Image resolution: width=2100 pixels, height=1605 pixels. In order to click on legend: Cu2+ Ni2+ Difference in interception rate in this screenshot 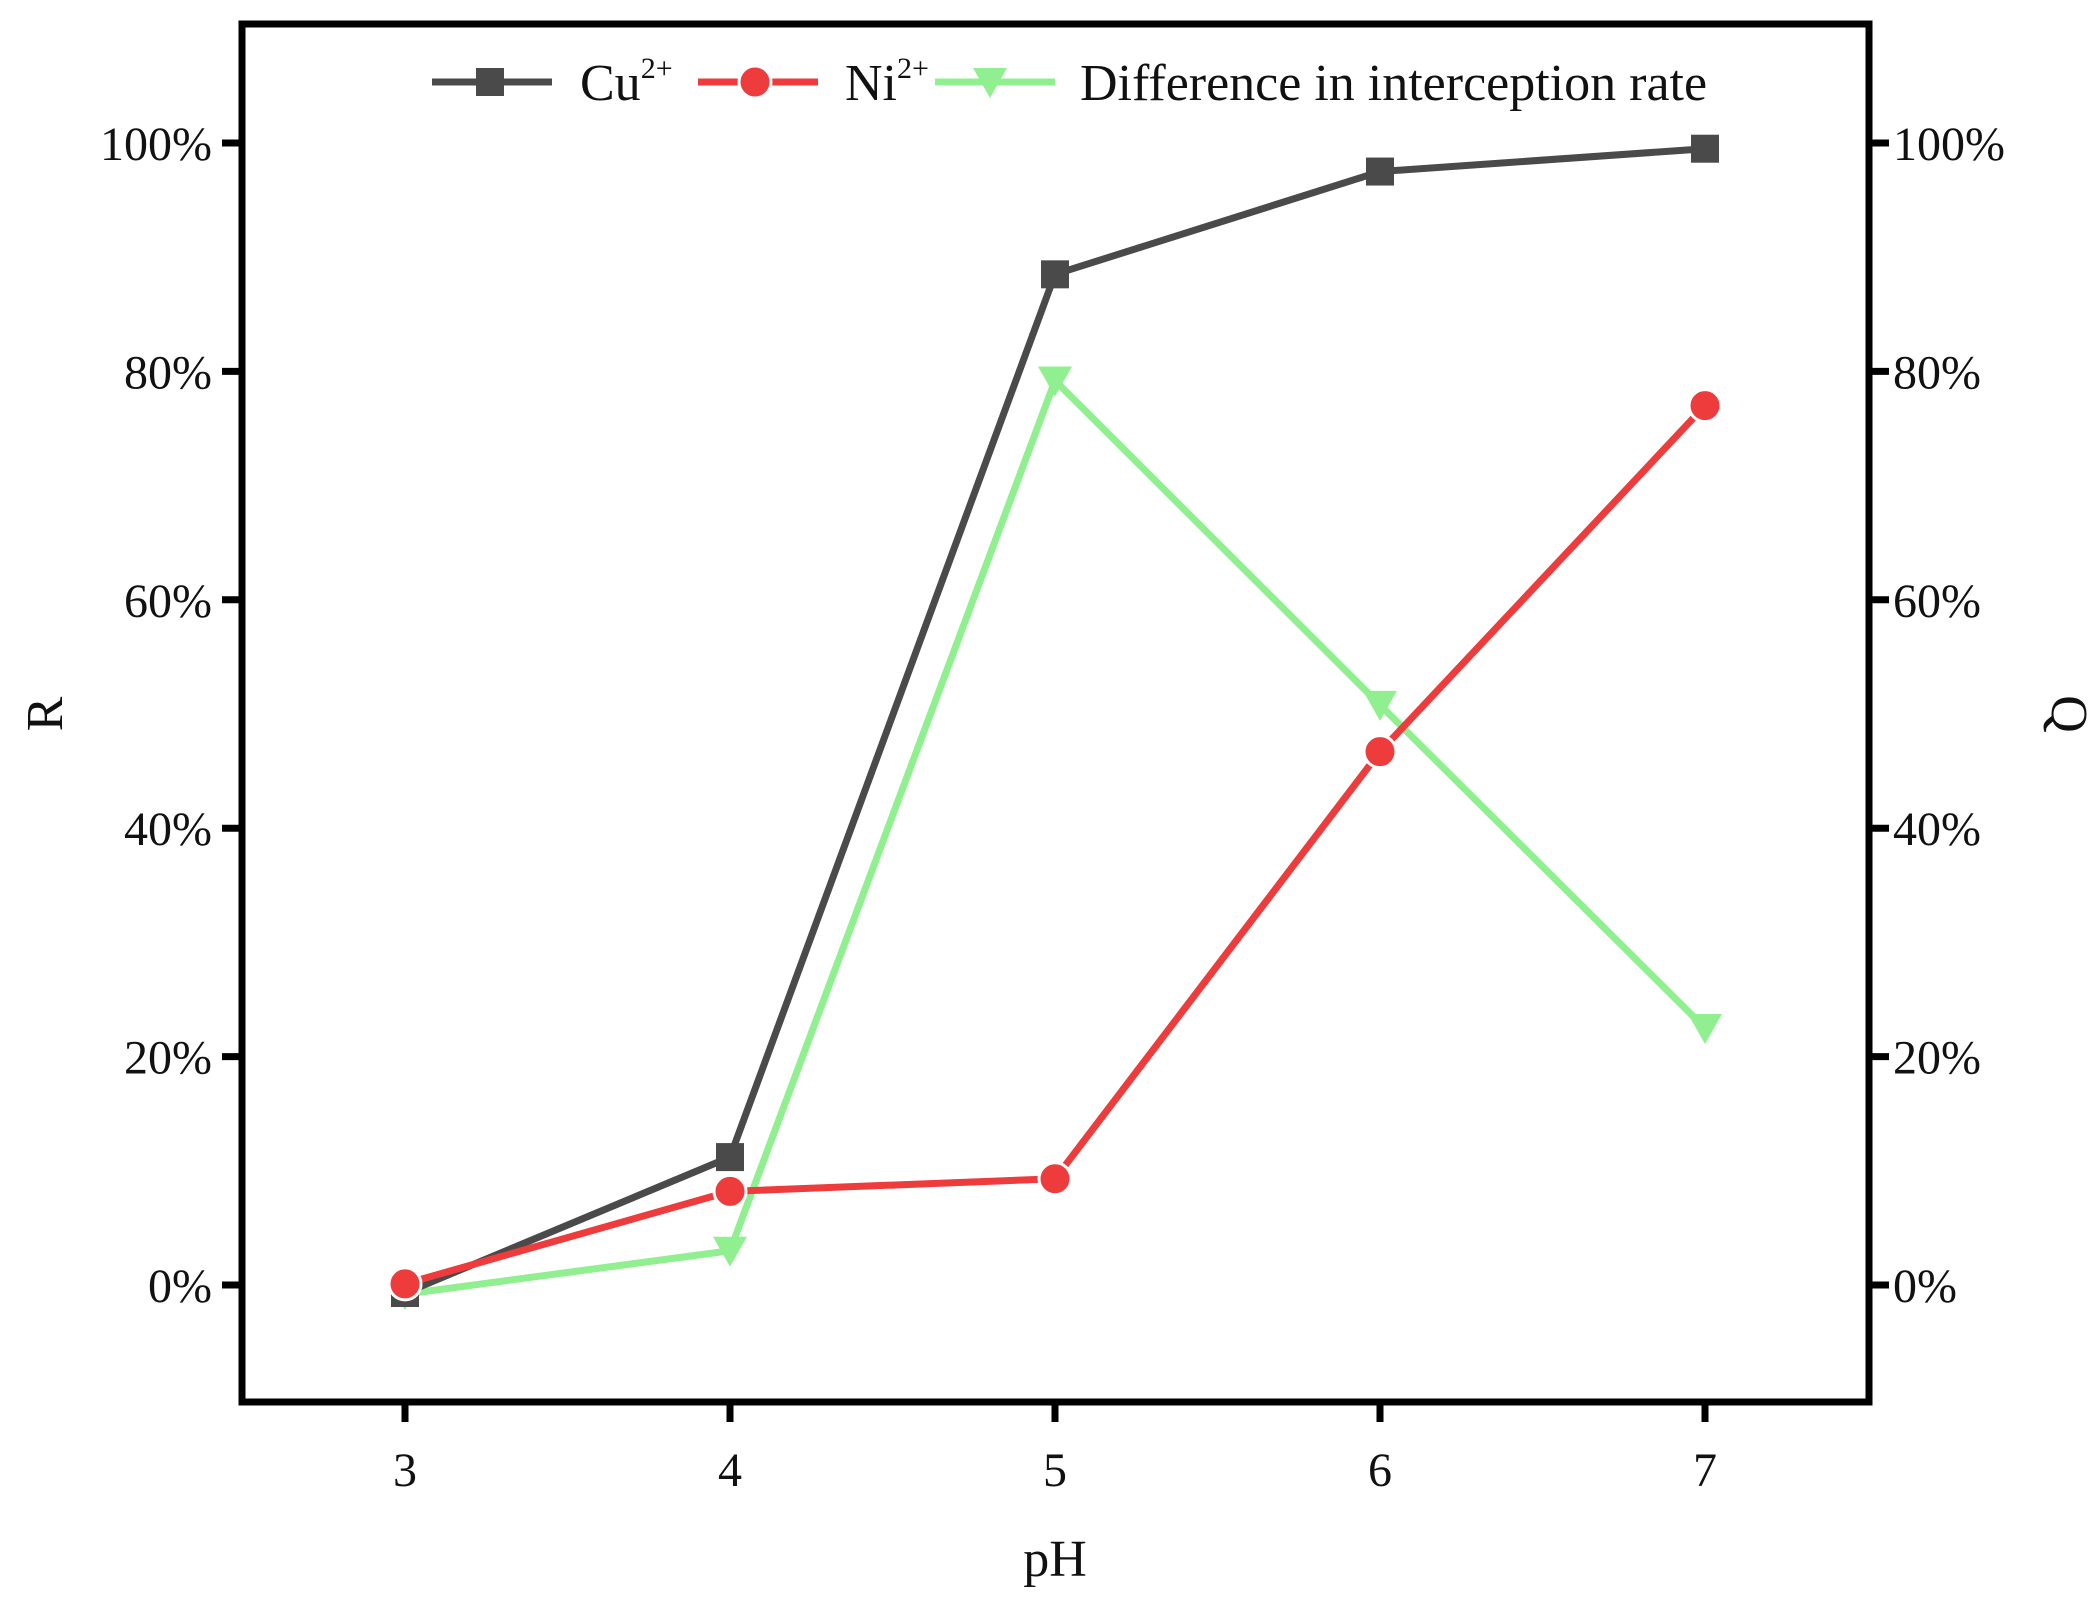, I will do `click(1069, 82)`.